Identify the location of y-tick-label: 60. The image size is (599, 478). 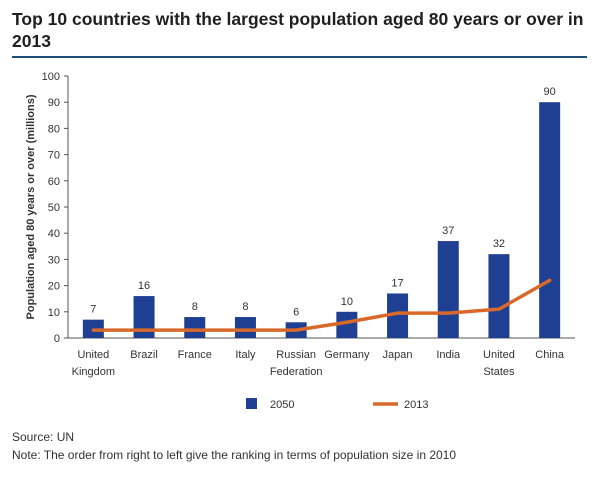
(54, 182).